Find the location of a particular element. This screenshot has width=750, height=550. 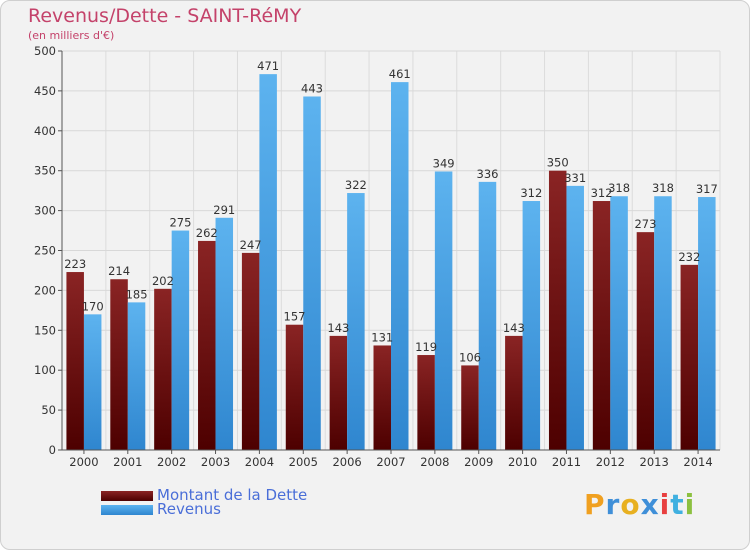

data-label-revenus: 312 is located at coordinates (531, 193).